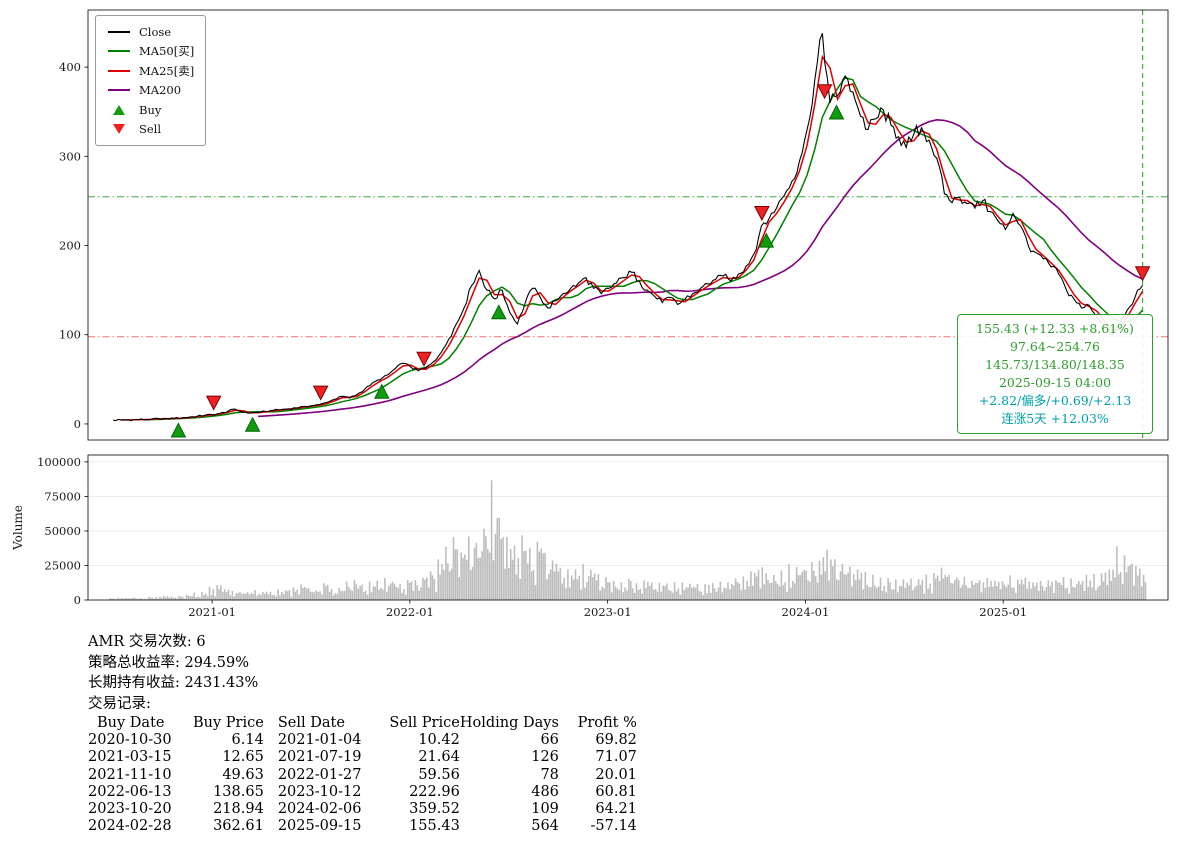  What do you see at coordinates (173, 683) in the screenshot?
I see `stat-hold-return: 长期持有收益: 2431.43%` at bounding box center [173, 683].